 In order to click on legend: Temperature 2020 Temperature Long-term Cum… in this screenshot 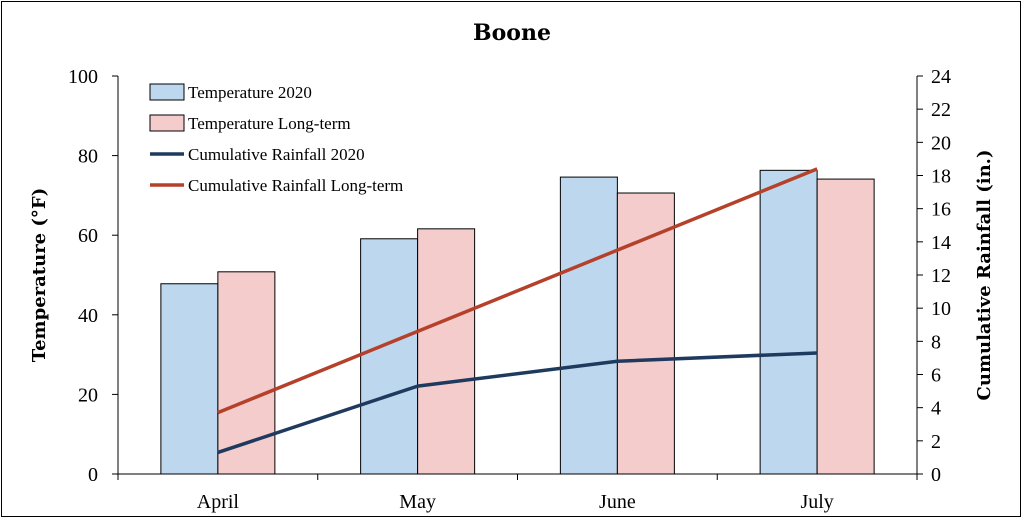, I will do `click(276, 139)`.